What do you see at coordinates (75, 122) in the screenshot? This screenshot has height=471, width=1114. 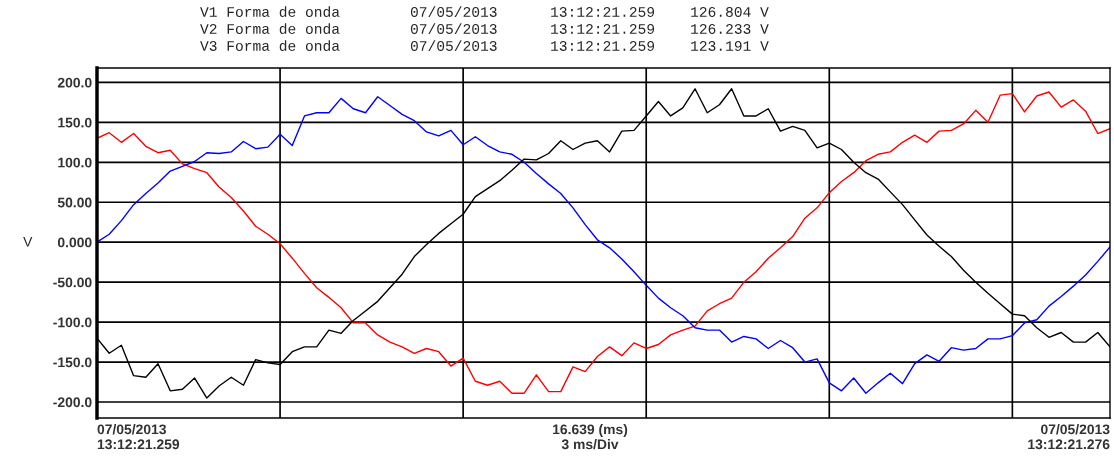 I see `y-tick-label: 150.0` at bounding box center [75, 122].